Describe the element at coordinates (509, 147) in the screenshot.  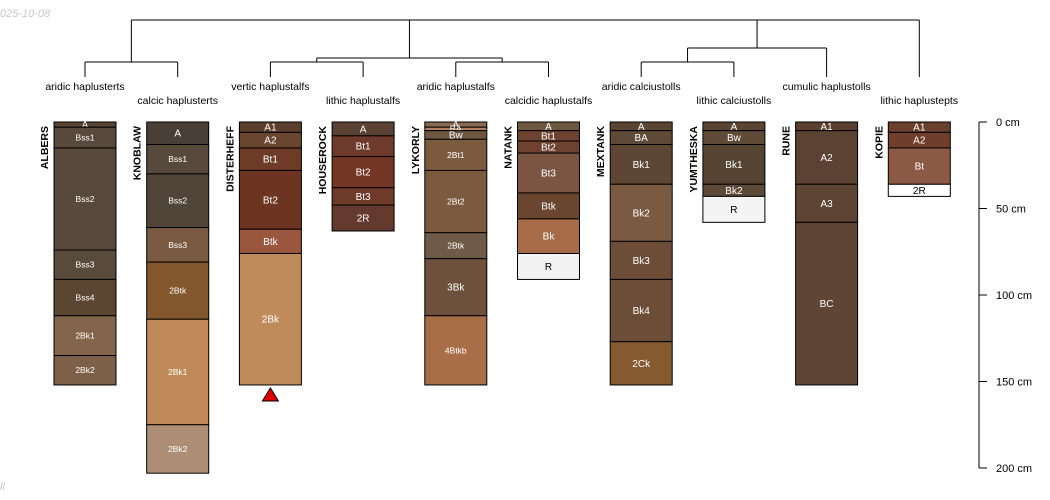
I see `profile-name: NATANK` at that location.